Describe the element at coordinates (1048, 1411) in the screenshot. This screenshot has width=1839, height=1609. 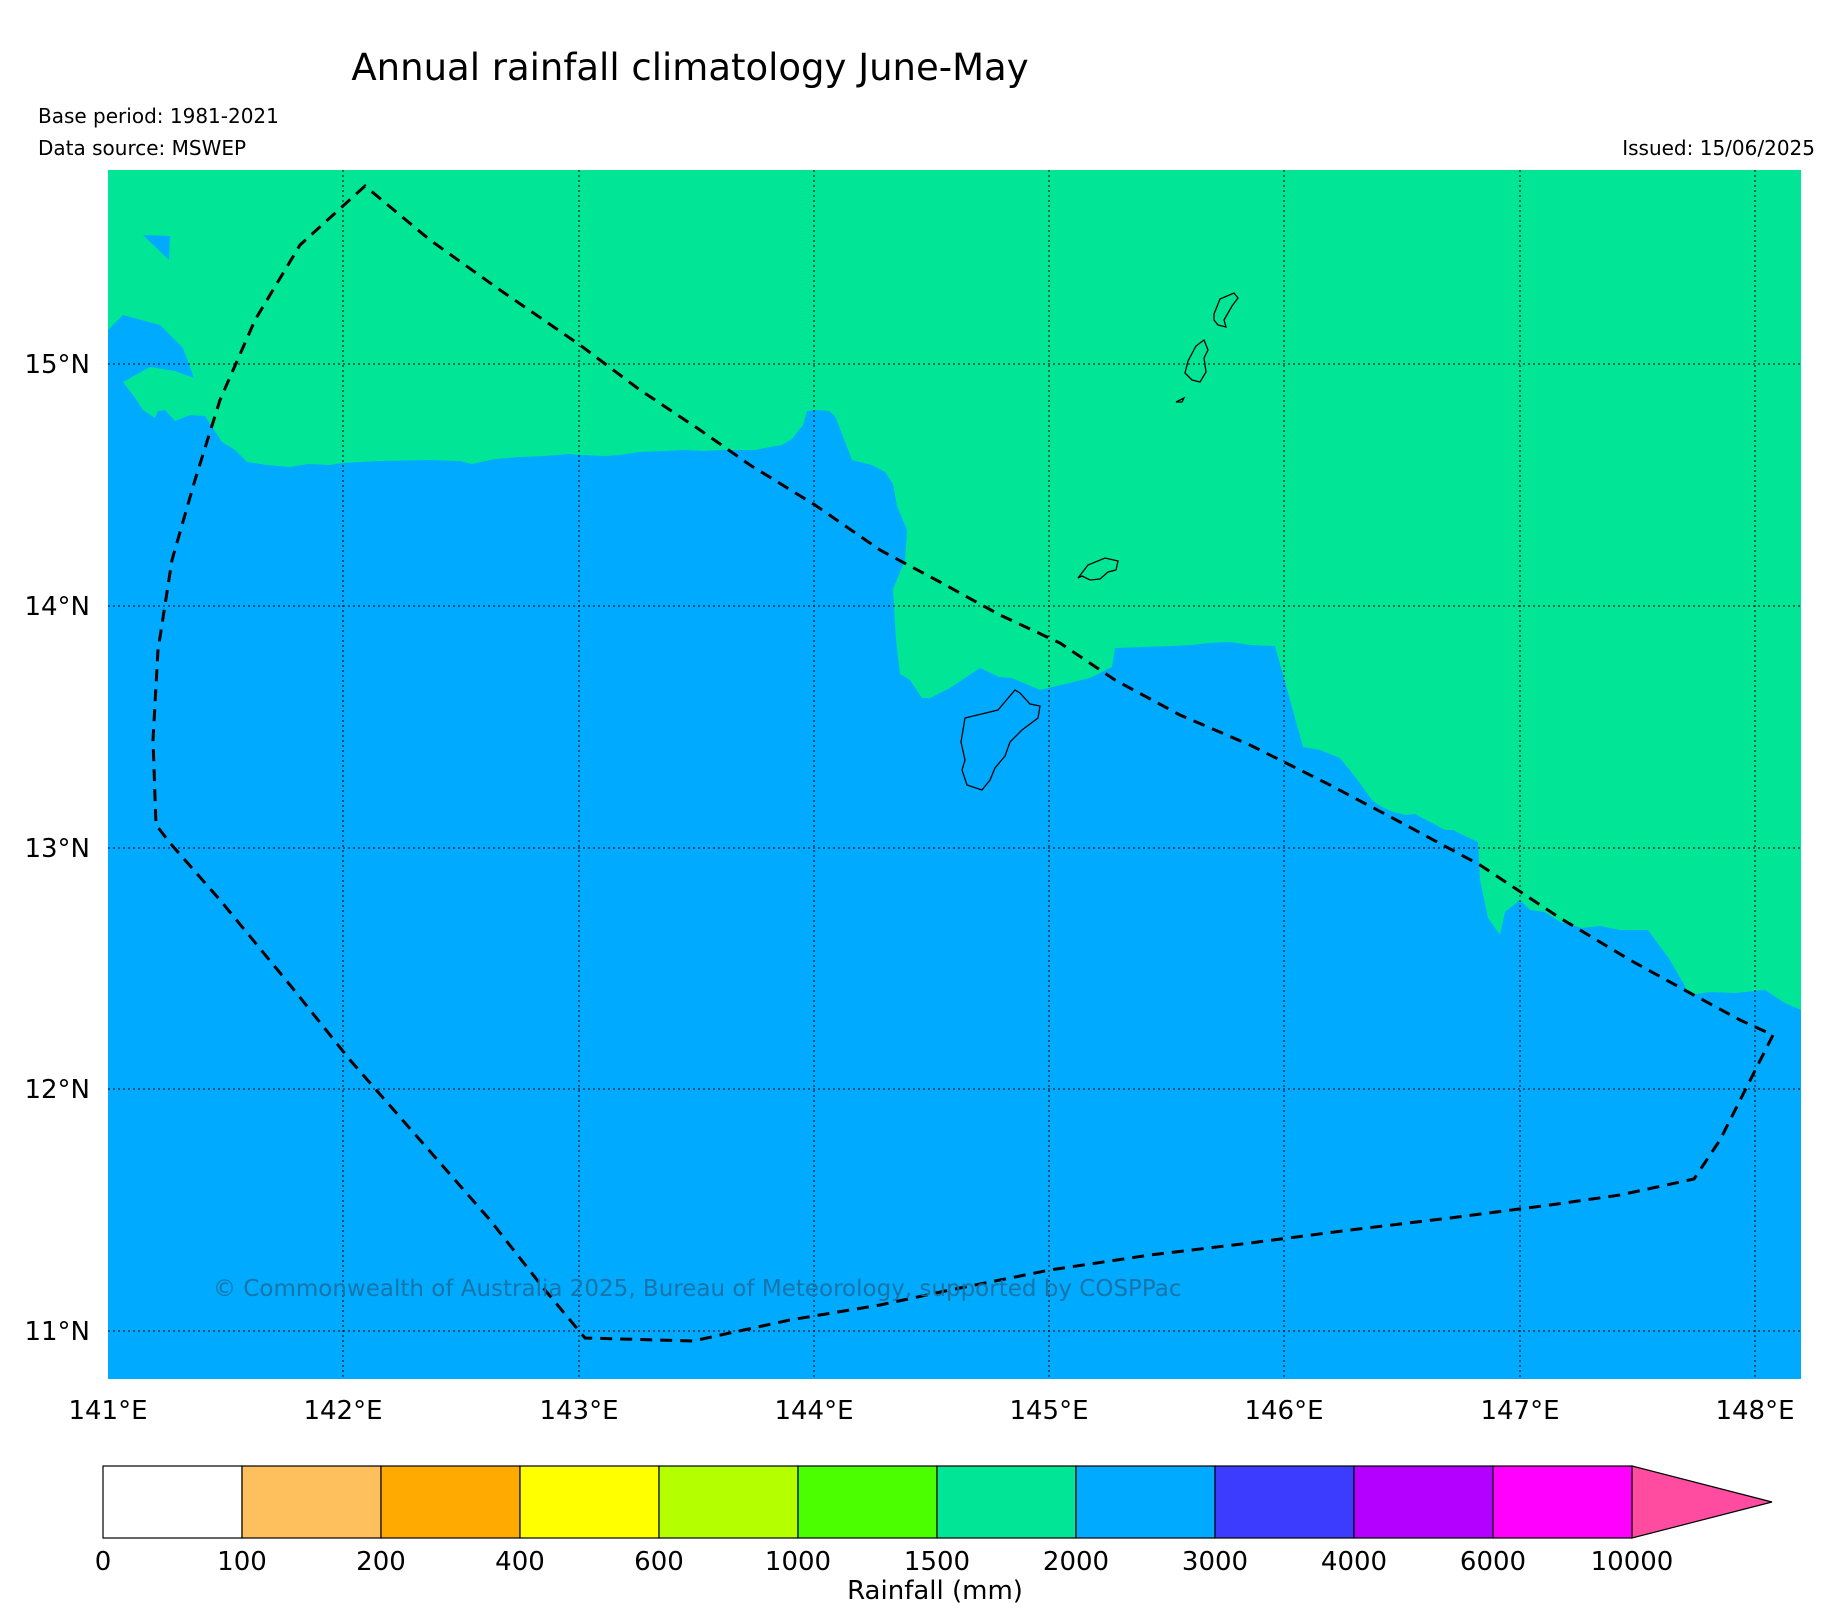
I see `x-tick-label: 145°E` at that location.